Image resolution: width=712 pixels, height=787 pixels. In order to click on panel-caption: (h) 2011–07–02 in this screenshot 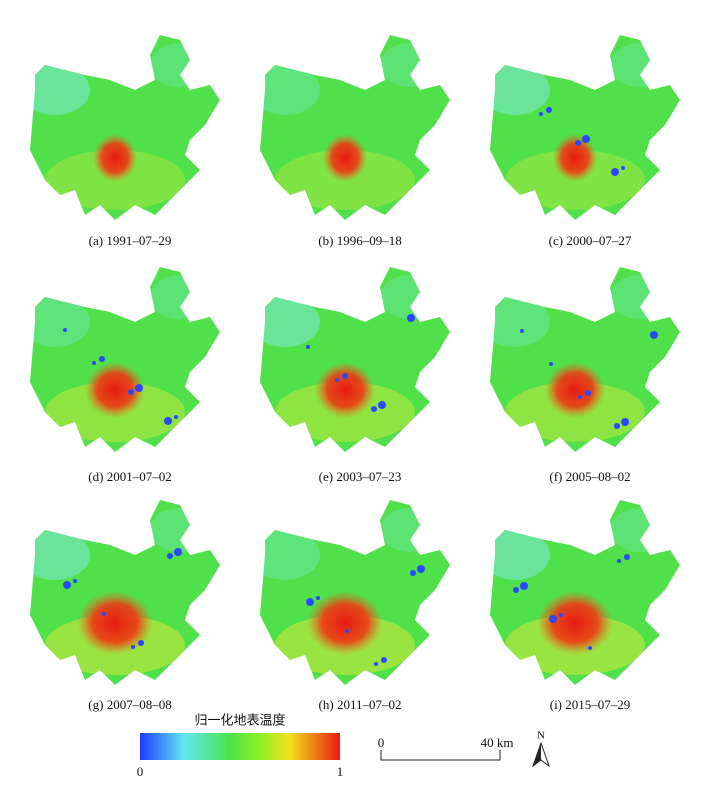, I will do `click(360, 704)`.